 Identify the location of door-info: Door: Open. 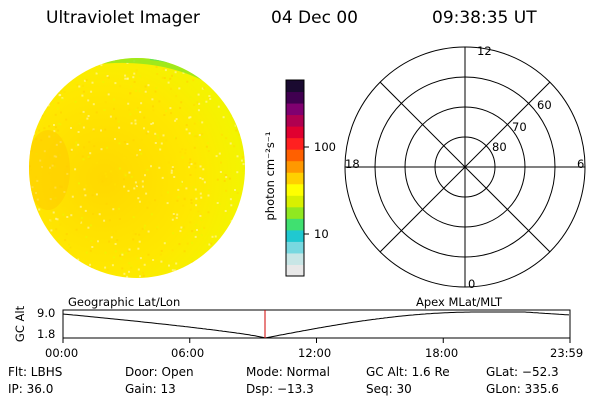
(159, 372).